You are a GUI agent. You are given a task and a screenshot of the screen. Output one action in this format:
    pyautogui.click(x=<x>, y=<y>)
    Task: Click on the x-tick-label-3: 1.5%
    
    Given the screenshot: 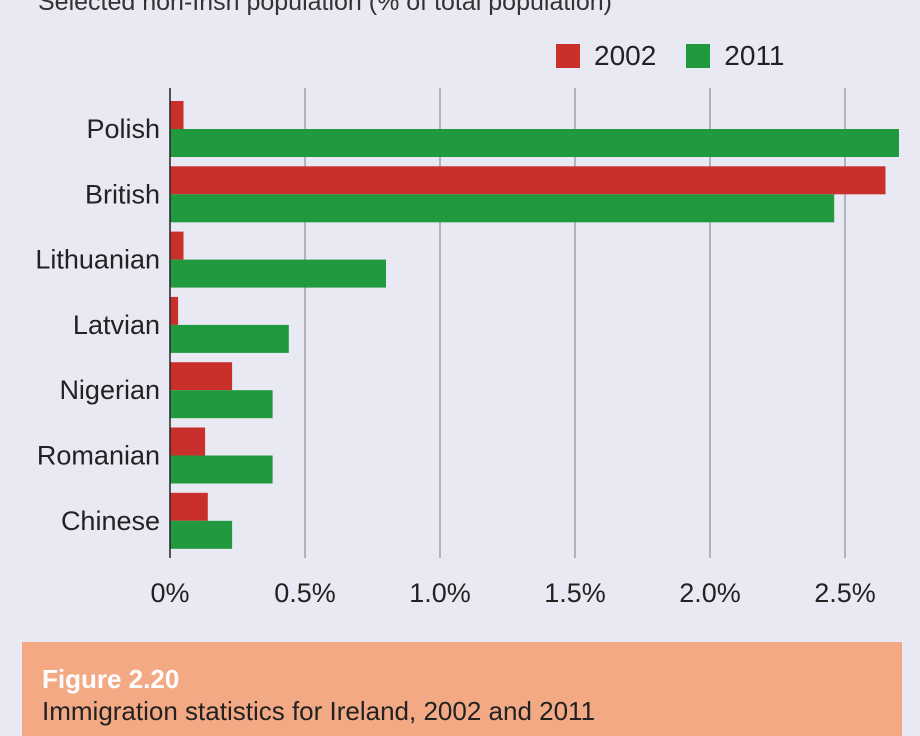 What is the action you would take?
    pyautogui.click(x=575, y=593)
    